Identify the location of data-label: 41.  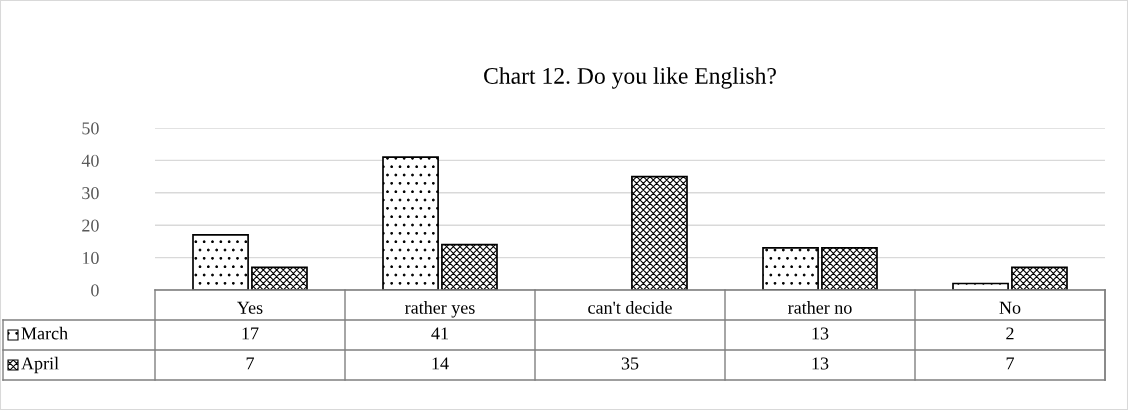
(439, 333).